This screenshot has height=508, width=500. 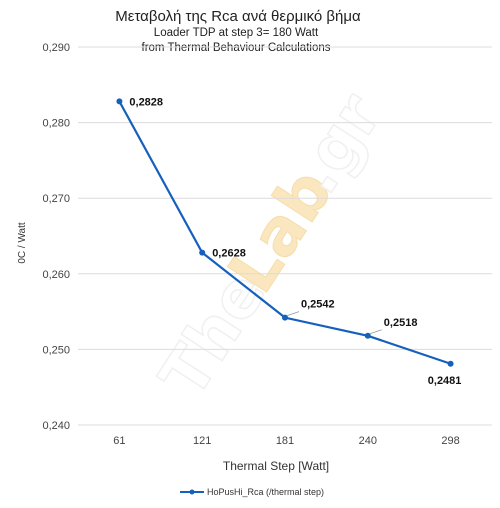 I want to click on data-label: 0,2518, so click(x=401, y=323).